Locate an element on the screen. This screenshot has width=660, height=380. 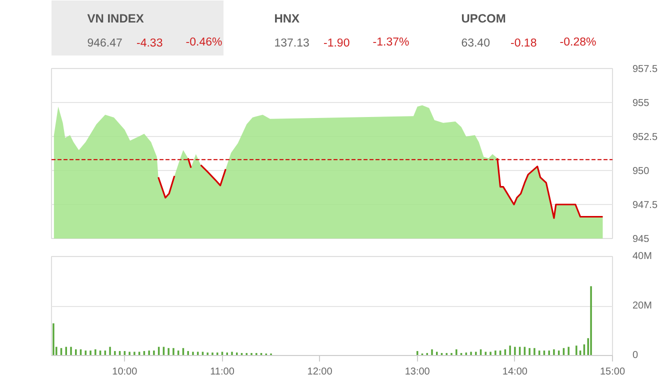
text: -0.28% is located at coordinates (578, 42).